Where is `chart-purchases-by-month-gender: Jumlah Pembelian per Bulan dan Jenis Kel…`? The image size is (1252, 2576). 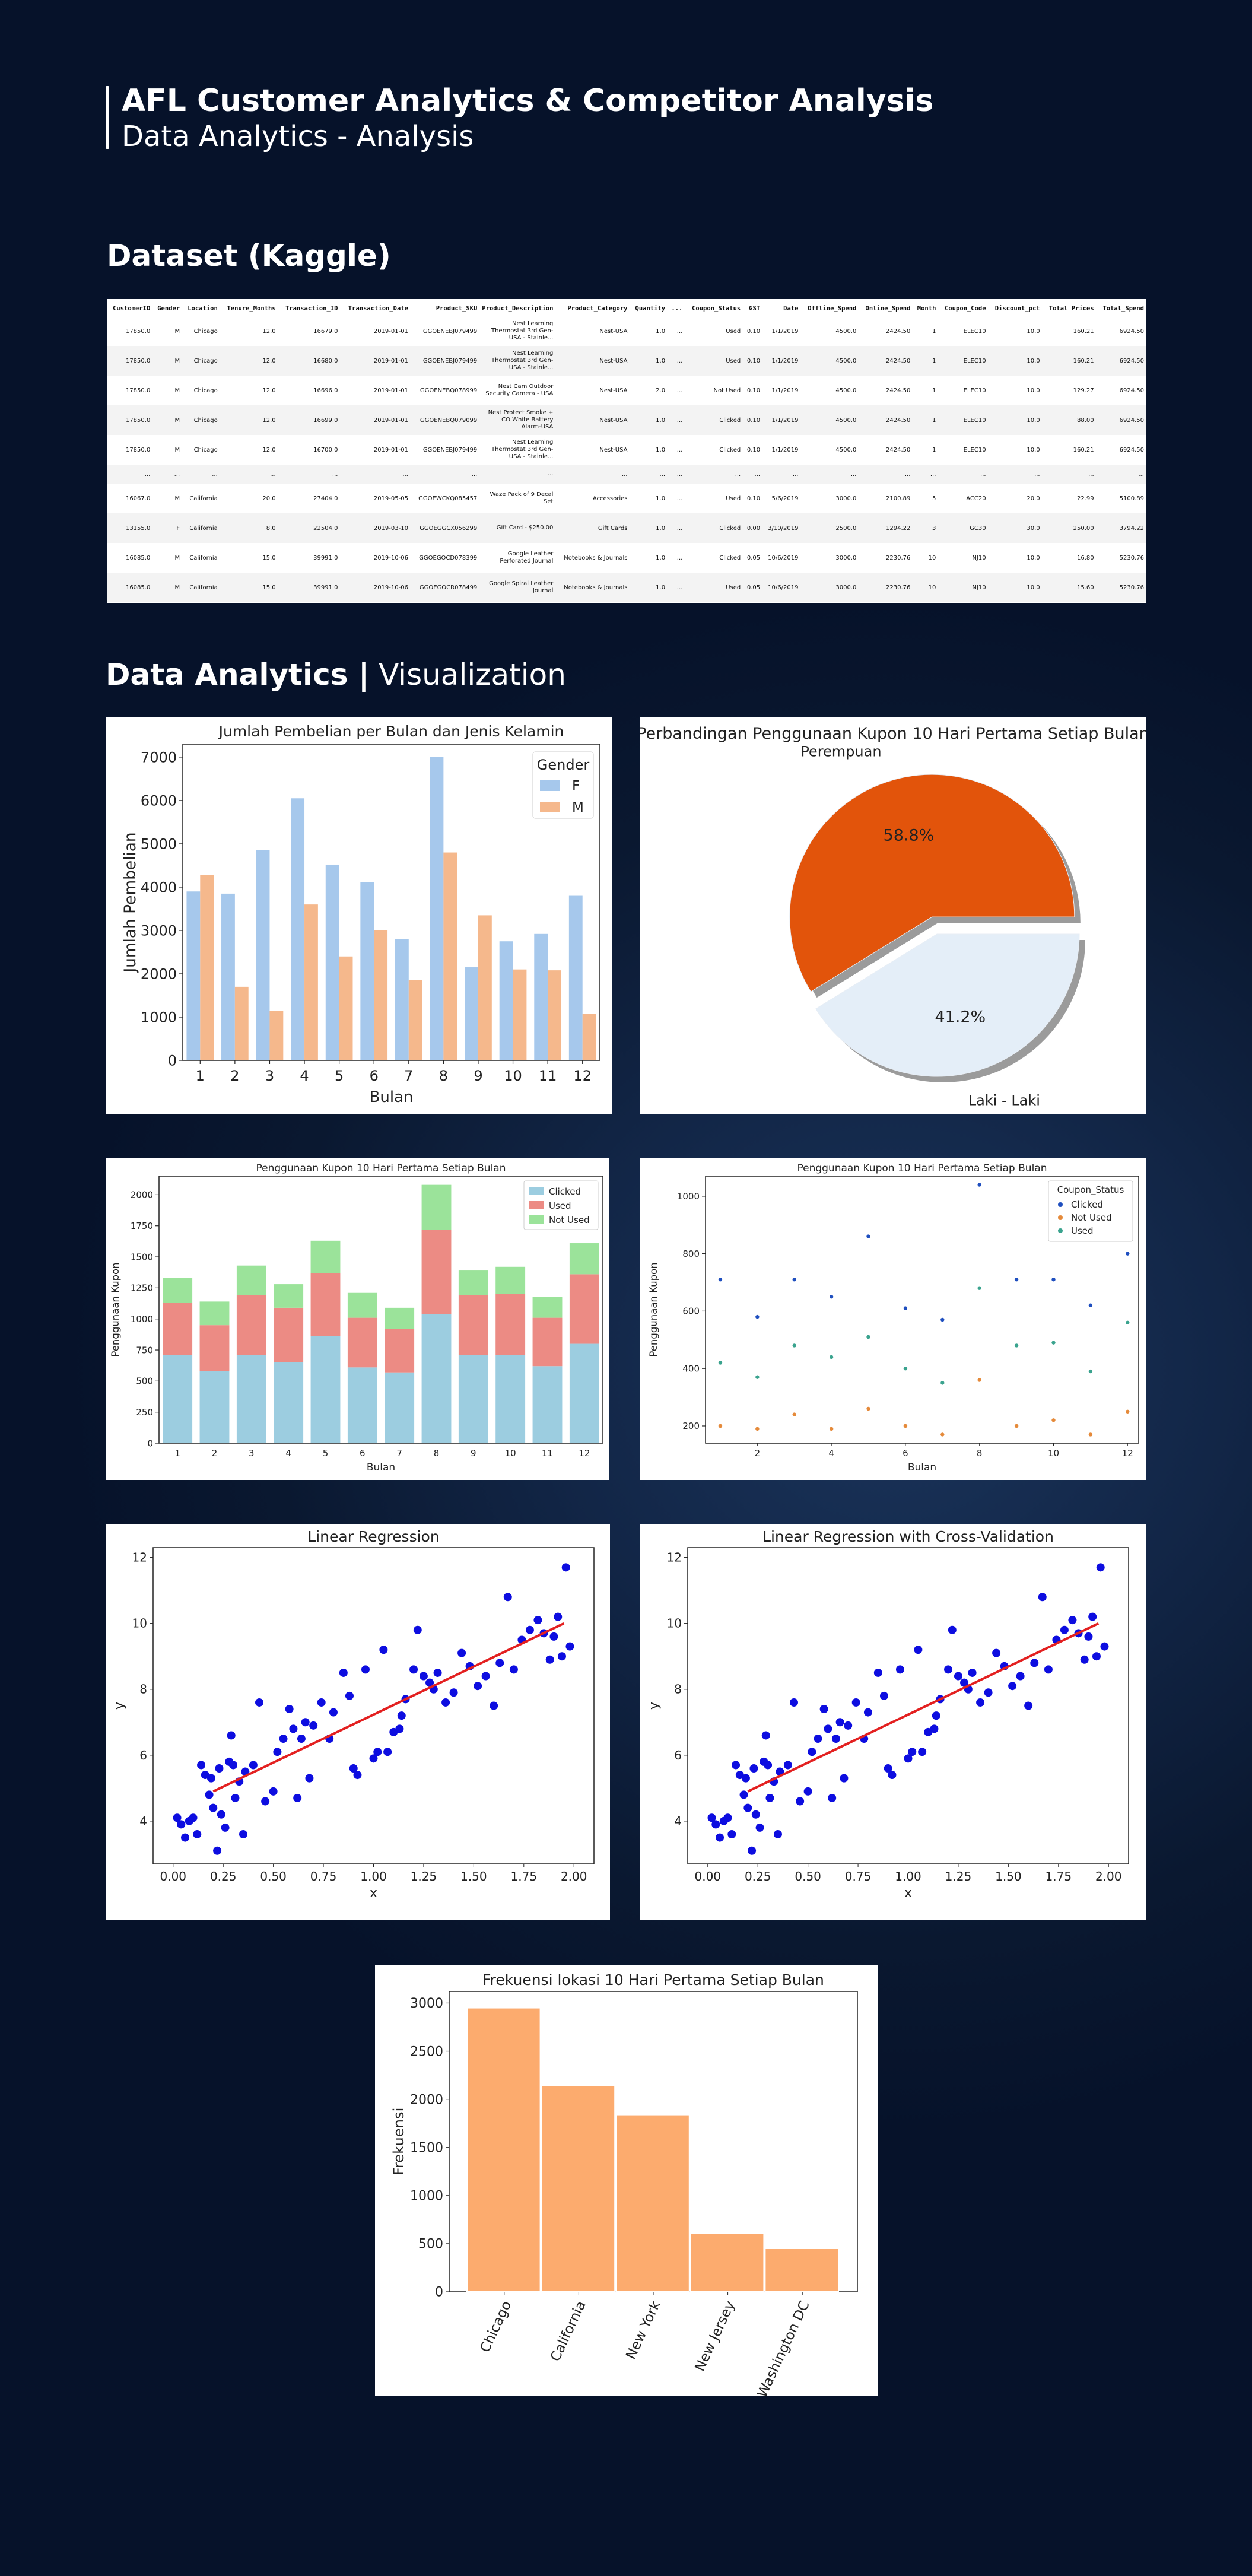
chart-purchases-by-month-gender: Jumlah Pembelian per Bulan dan Jenis Kel… is located at coordinates (359, 915).